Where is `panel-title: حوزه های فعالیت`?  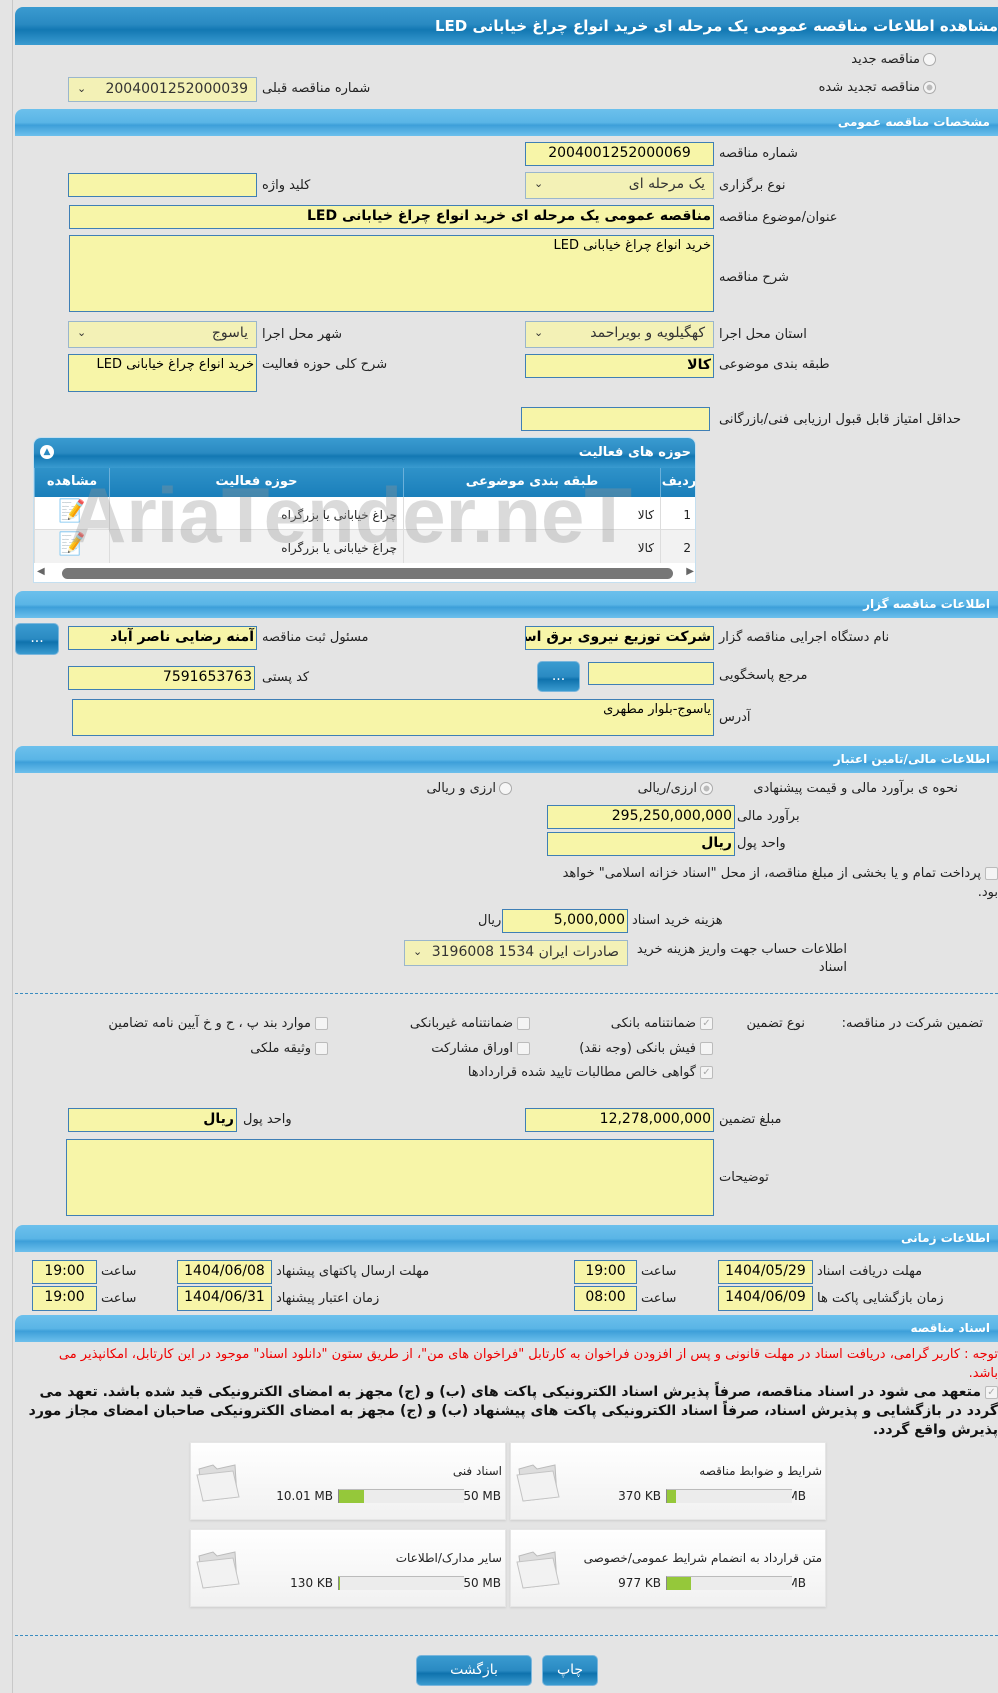 panel-title: حوزه های فعالیت is located at coordinates (634, 452).